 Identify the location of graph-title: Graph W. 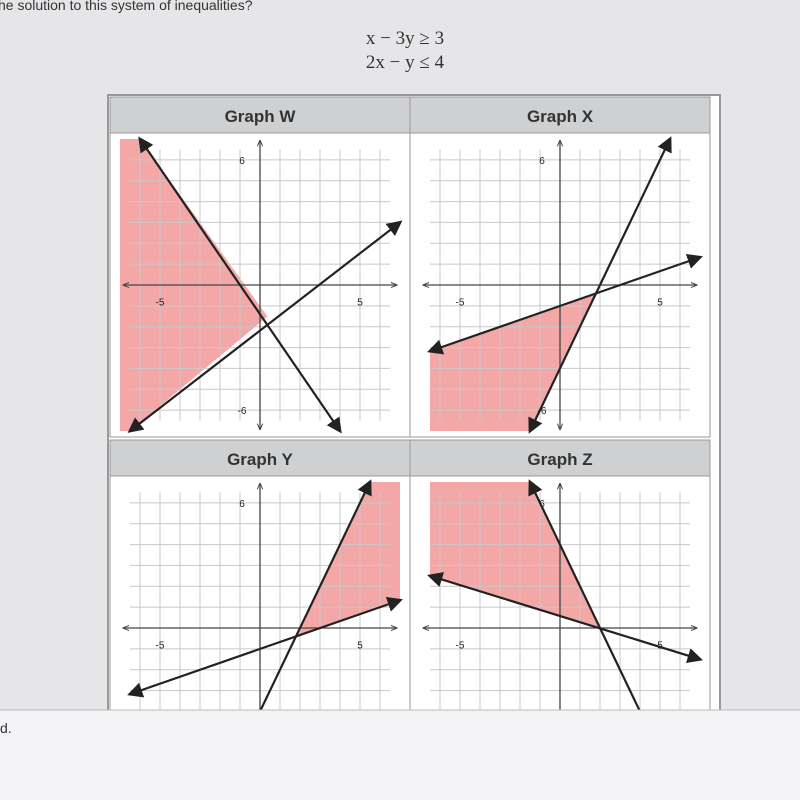
(261, 116).